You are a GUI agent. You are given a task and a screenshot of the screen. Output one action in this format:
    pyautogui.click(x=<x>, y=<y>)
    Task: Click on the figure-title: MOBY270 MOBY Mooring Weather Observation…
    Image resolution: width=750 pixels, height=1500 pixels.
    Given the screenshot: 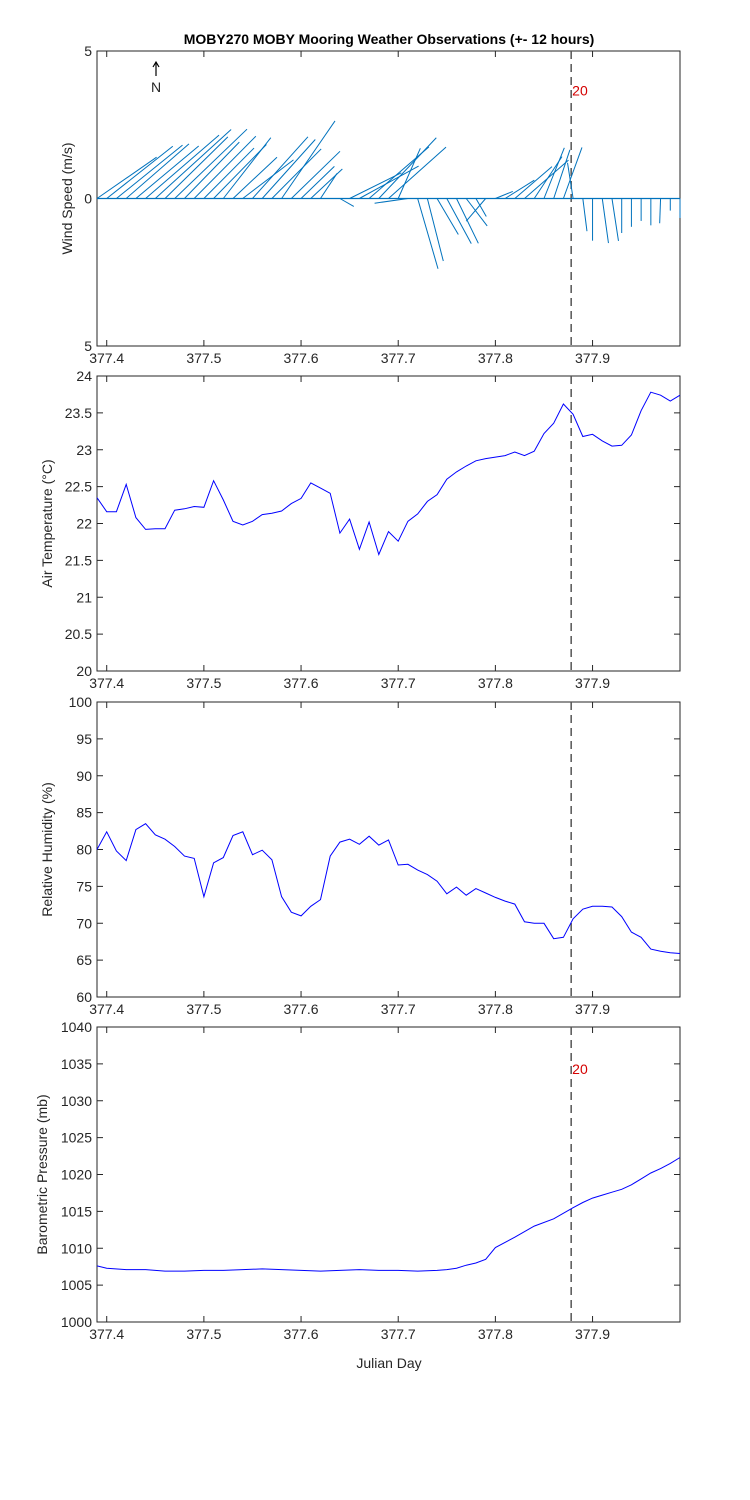 What is the action you would take?
    pyautogui.click(x=389, y=39)
    